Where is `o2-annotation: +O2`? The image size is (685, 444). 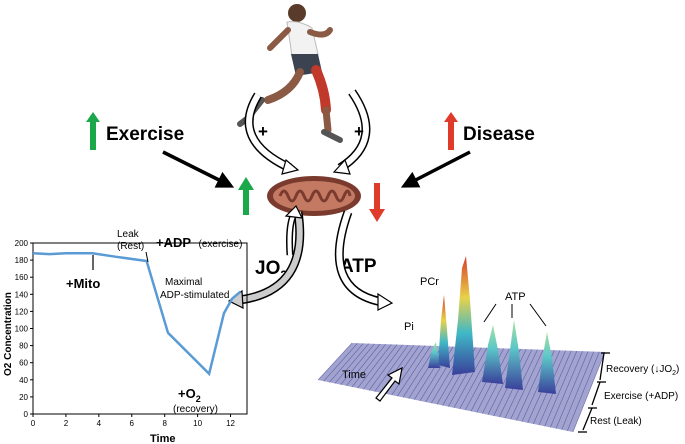
o2-annotation: +O2 is located at coordinates (189, 395).